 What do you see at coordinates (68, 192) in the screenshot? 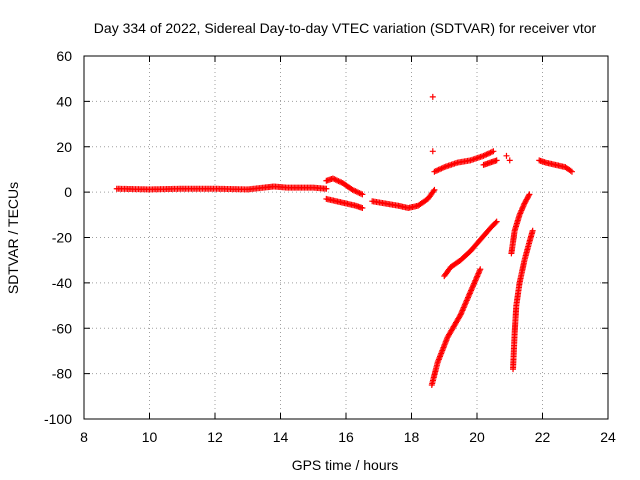
I see `y-tick-label: 0` at bounding box center [68, 192].